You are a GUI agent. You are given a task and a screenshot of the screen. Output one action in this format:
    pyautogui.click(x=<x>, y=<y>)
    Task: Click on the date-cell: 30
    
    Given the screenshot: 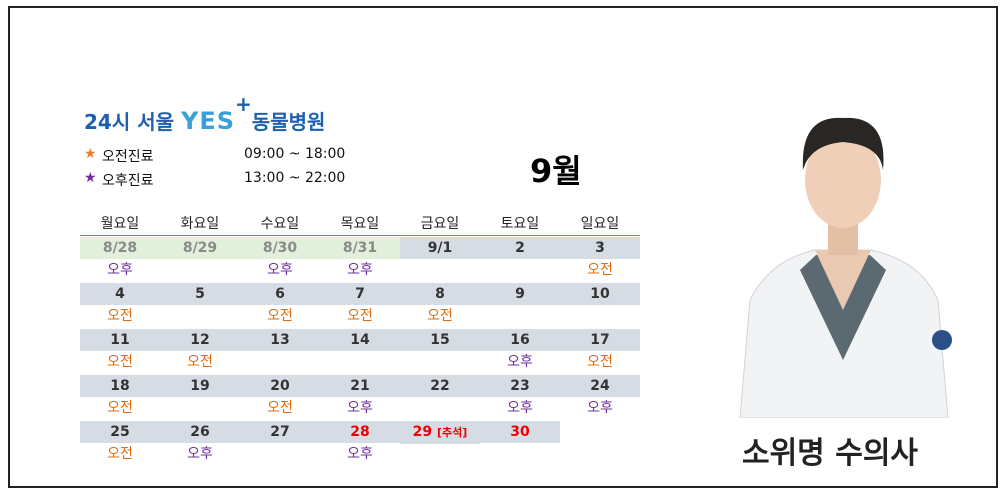 What is the action you would take?
    pyautogui.click(x=520, y=432)
    